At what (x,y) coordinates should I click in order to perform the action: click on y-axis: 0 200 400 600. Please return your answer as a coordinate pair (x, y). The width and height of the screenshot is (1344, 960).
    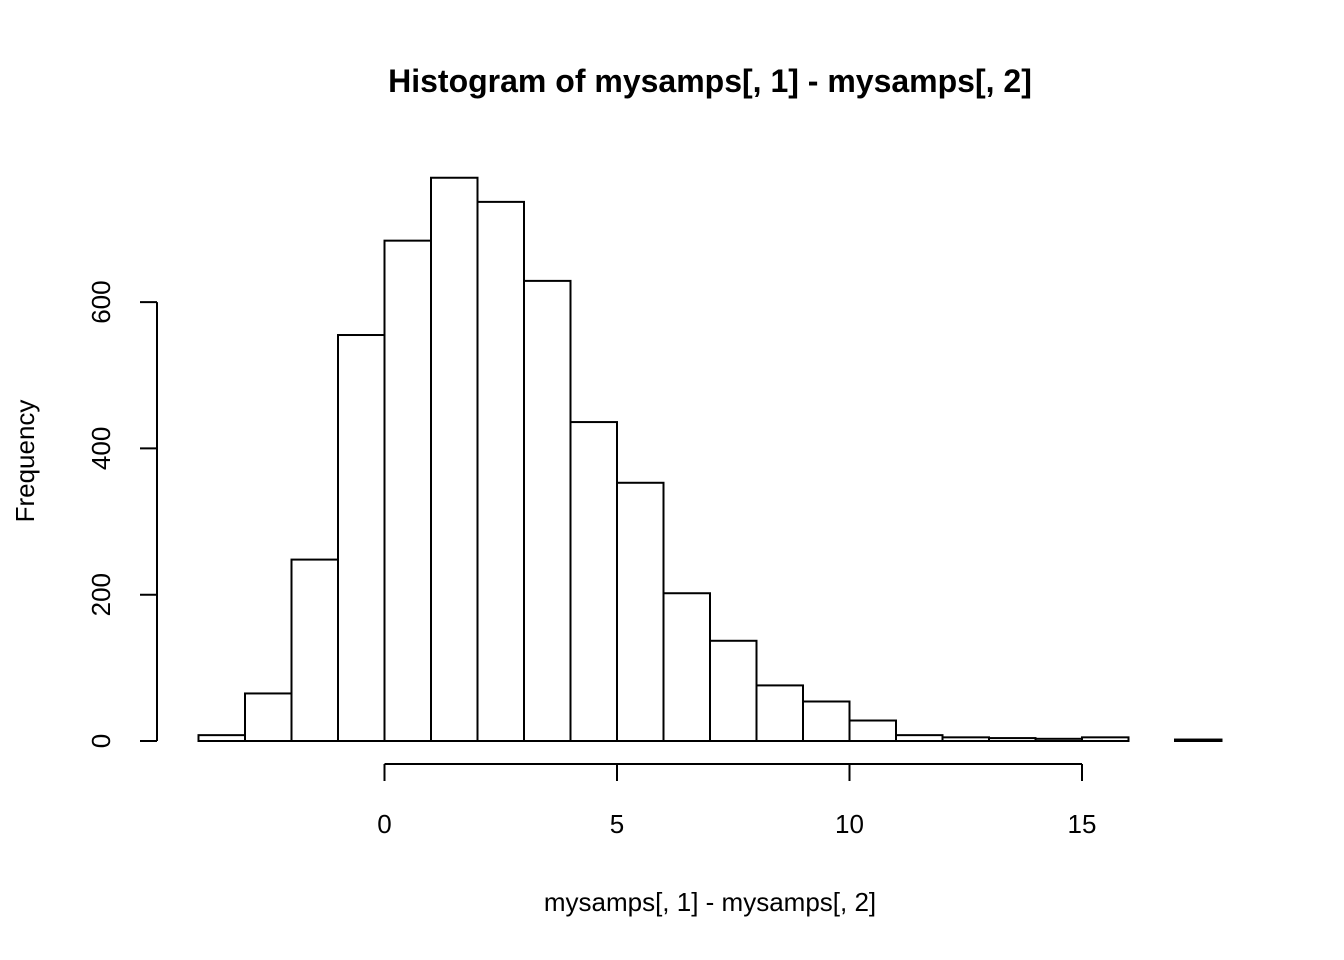
    Looking at the image, I should click on (122, 514).